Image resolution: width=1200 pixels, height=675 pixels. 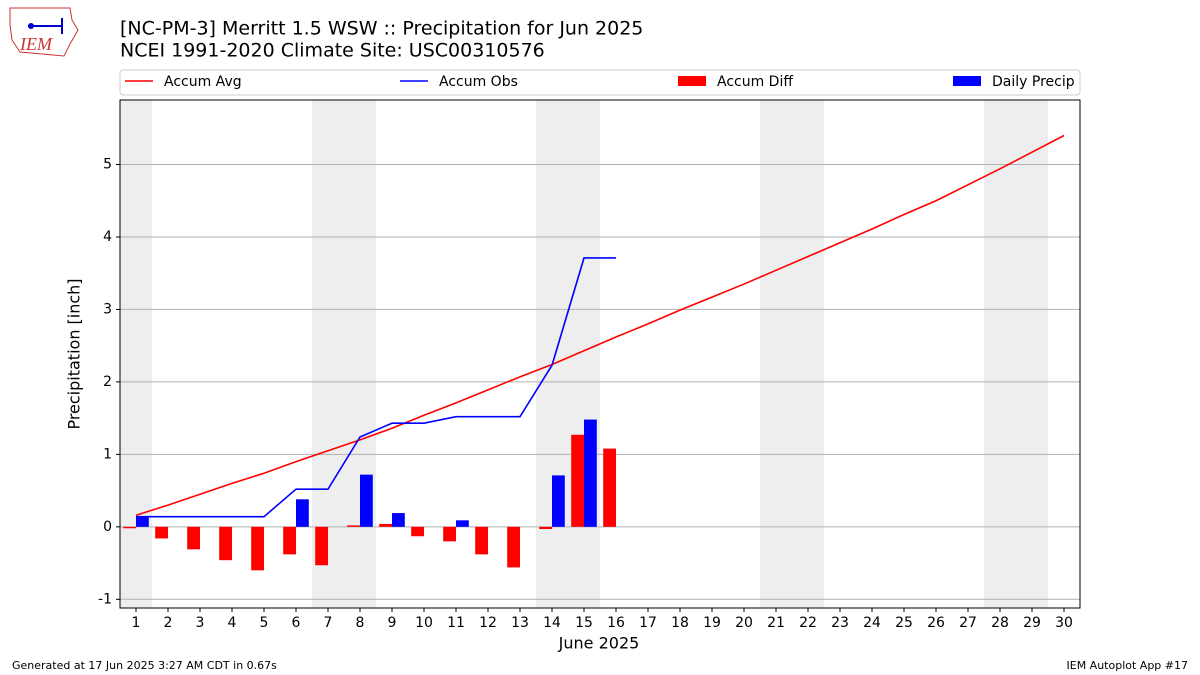 What do you see at coordinates (744, 623) in the screenshot?
I see `x-tick-label: 20` at bounding box center [744, 623].